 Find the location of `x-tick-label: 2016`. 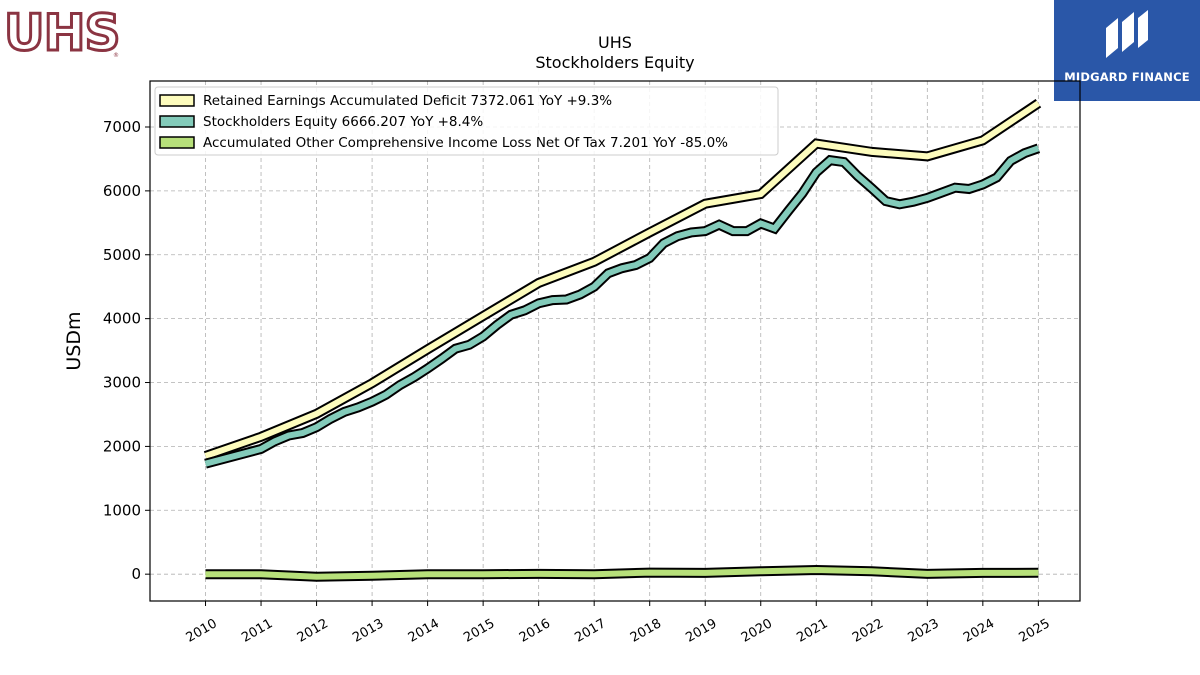

x-tick-label: 2016 is located at coordinates (535, 631).